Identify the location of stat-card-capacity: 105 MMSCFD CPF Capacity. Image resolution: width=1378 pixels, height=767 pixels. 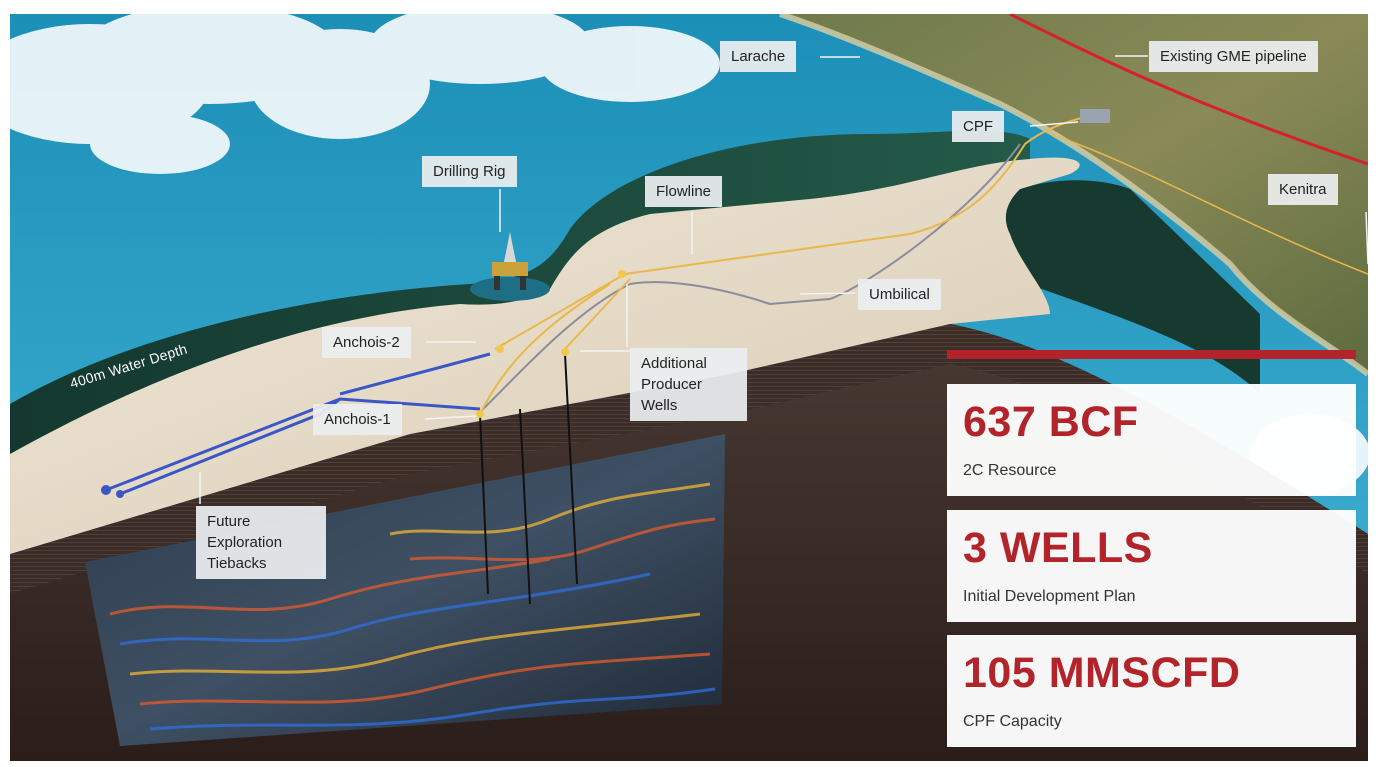
(1151, 691).